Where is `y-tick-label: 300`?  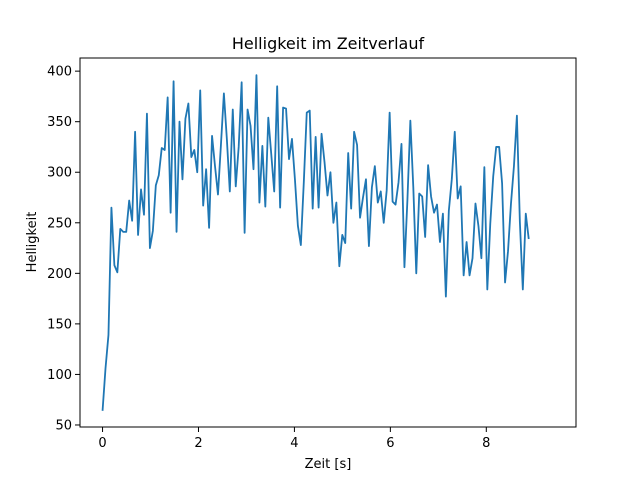
y-tick-label: 300 is located at coordinates (59, 173).